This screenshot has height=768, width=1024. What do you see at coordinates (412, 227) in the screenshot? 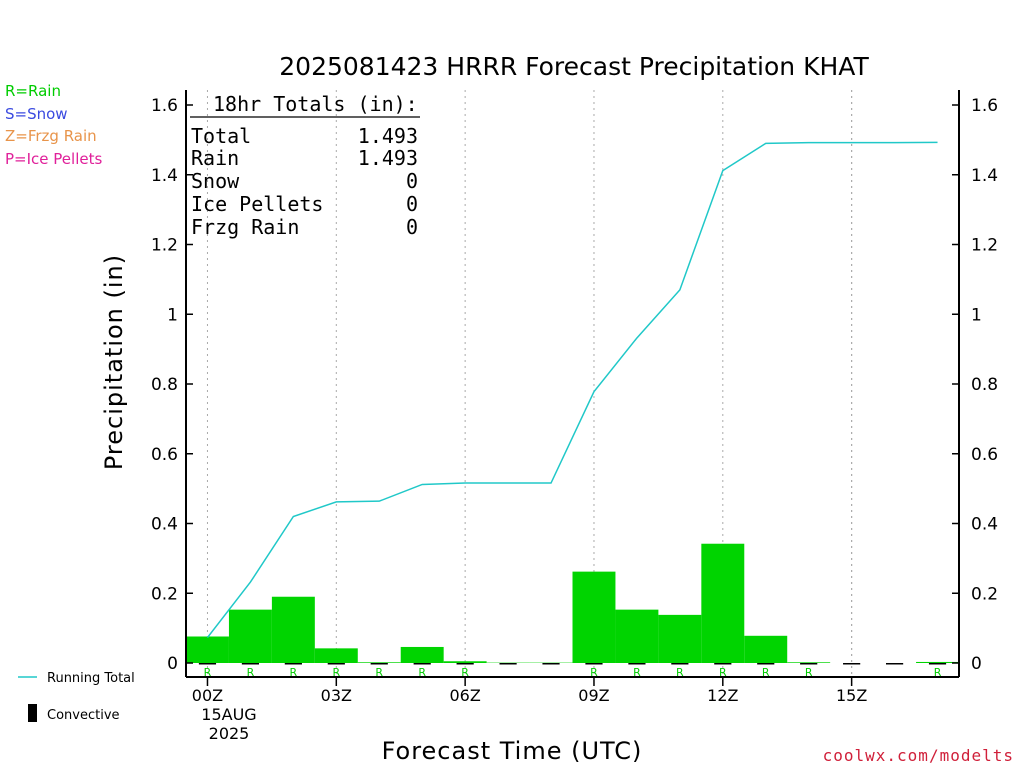
I see `totals-frzg-value: 0` at bounding box center [412, 227].